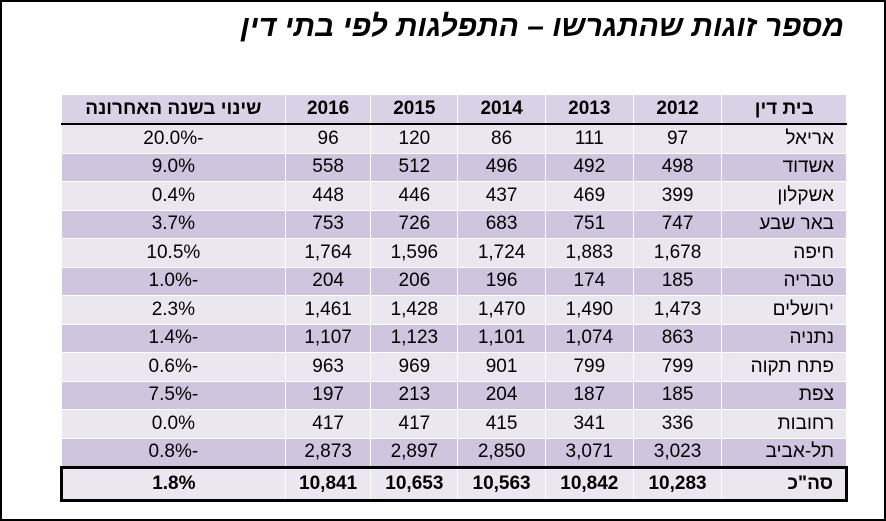 Image resolution: width=886 pixels, height=521 pixels. What do you see at coordinates (589, 253) in the screenshot?
I see `table-cell: 1,883` at bounding box center [589, 253].